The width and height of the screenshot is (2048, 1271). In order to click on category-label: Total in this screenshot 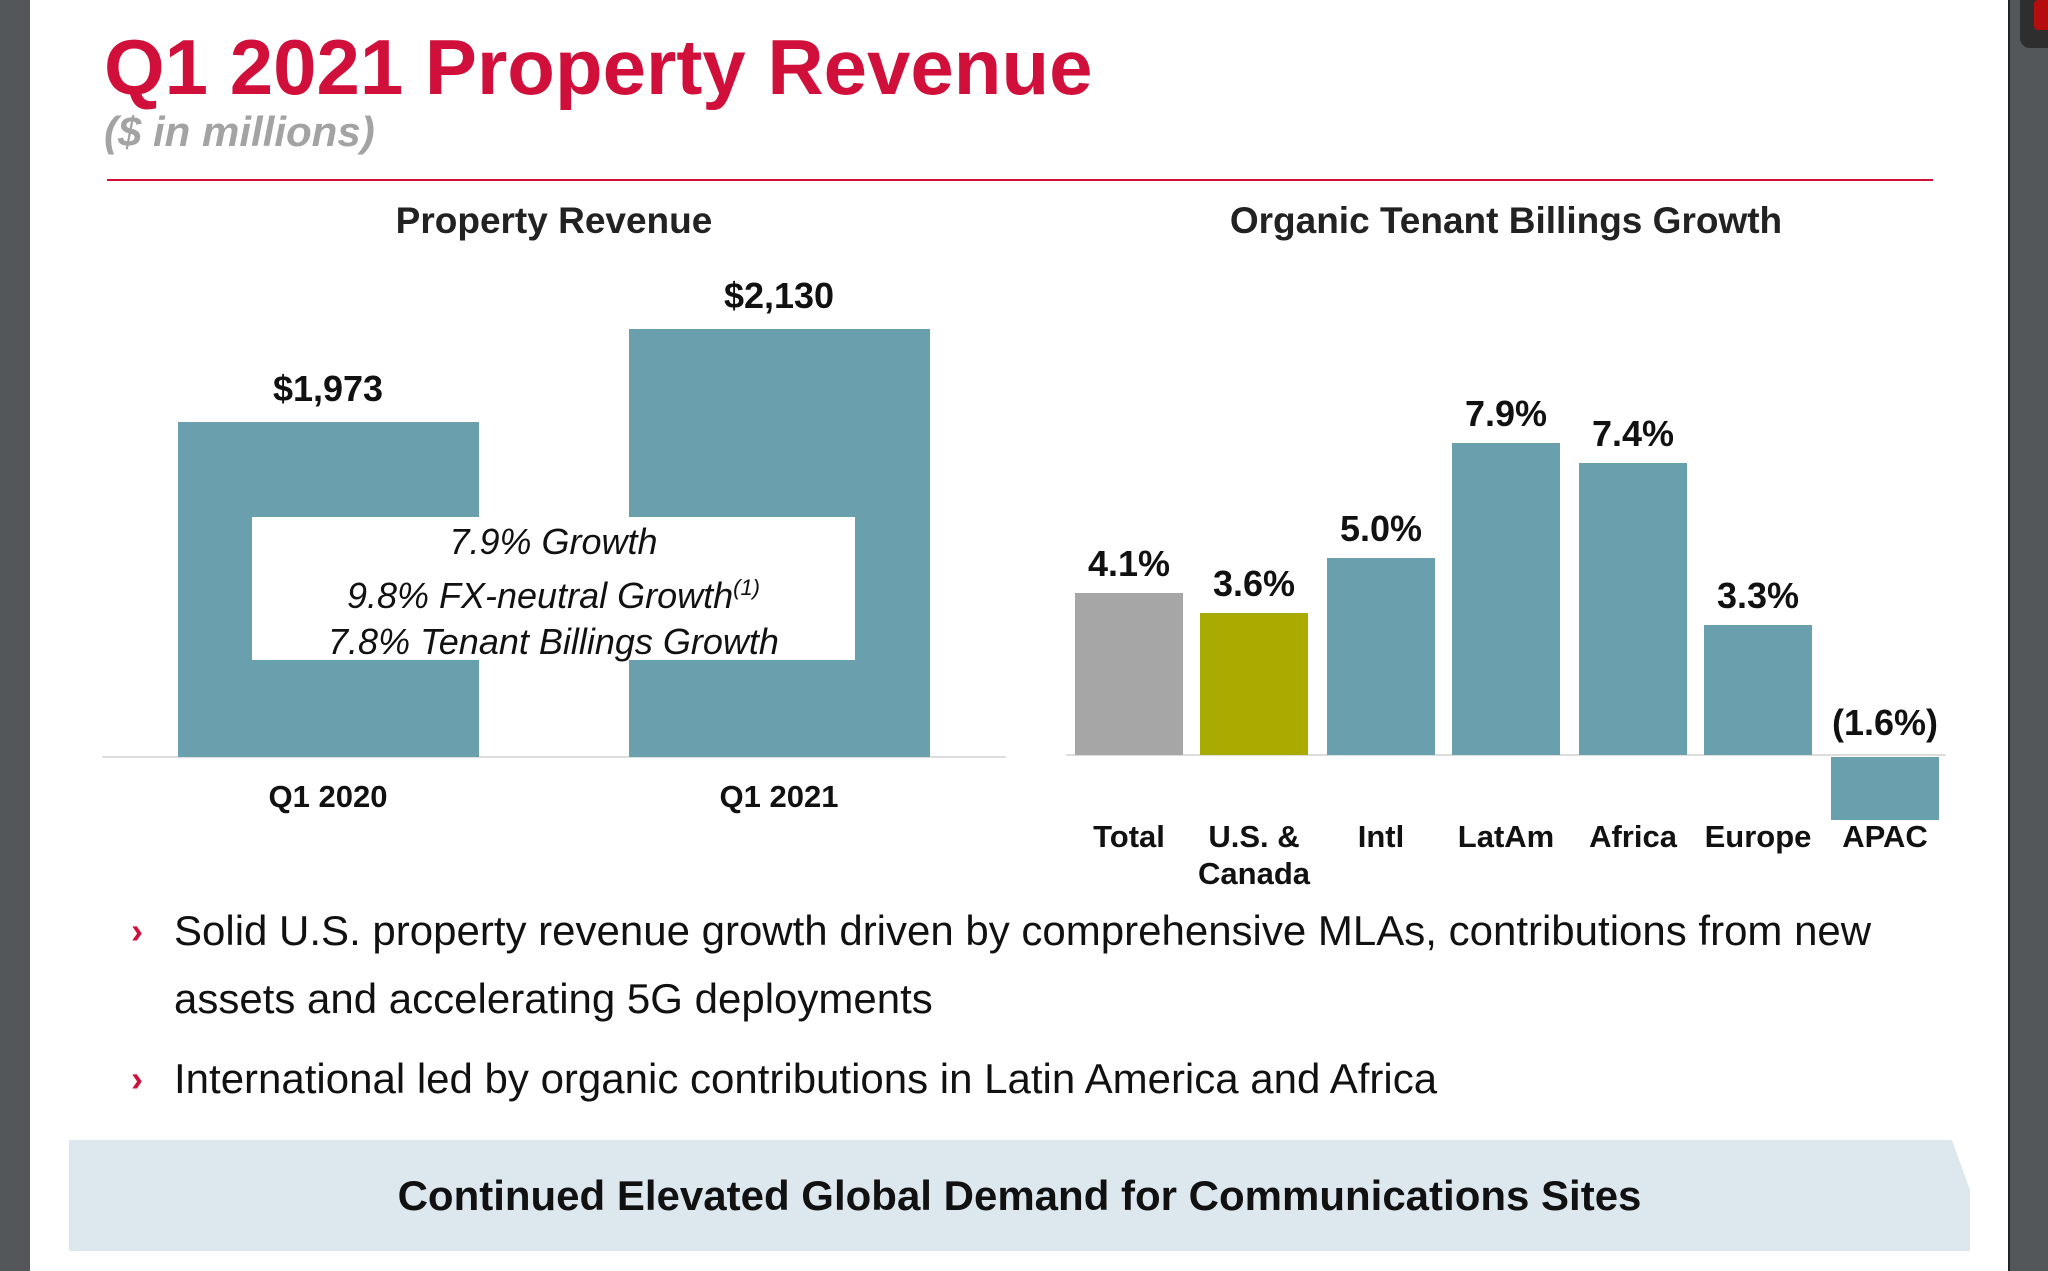, I will do `click(1129, 836)`.